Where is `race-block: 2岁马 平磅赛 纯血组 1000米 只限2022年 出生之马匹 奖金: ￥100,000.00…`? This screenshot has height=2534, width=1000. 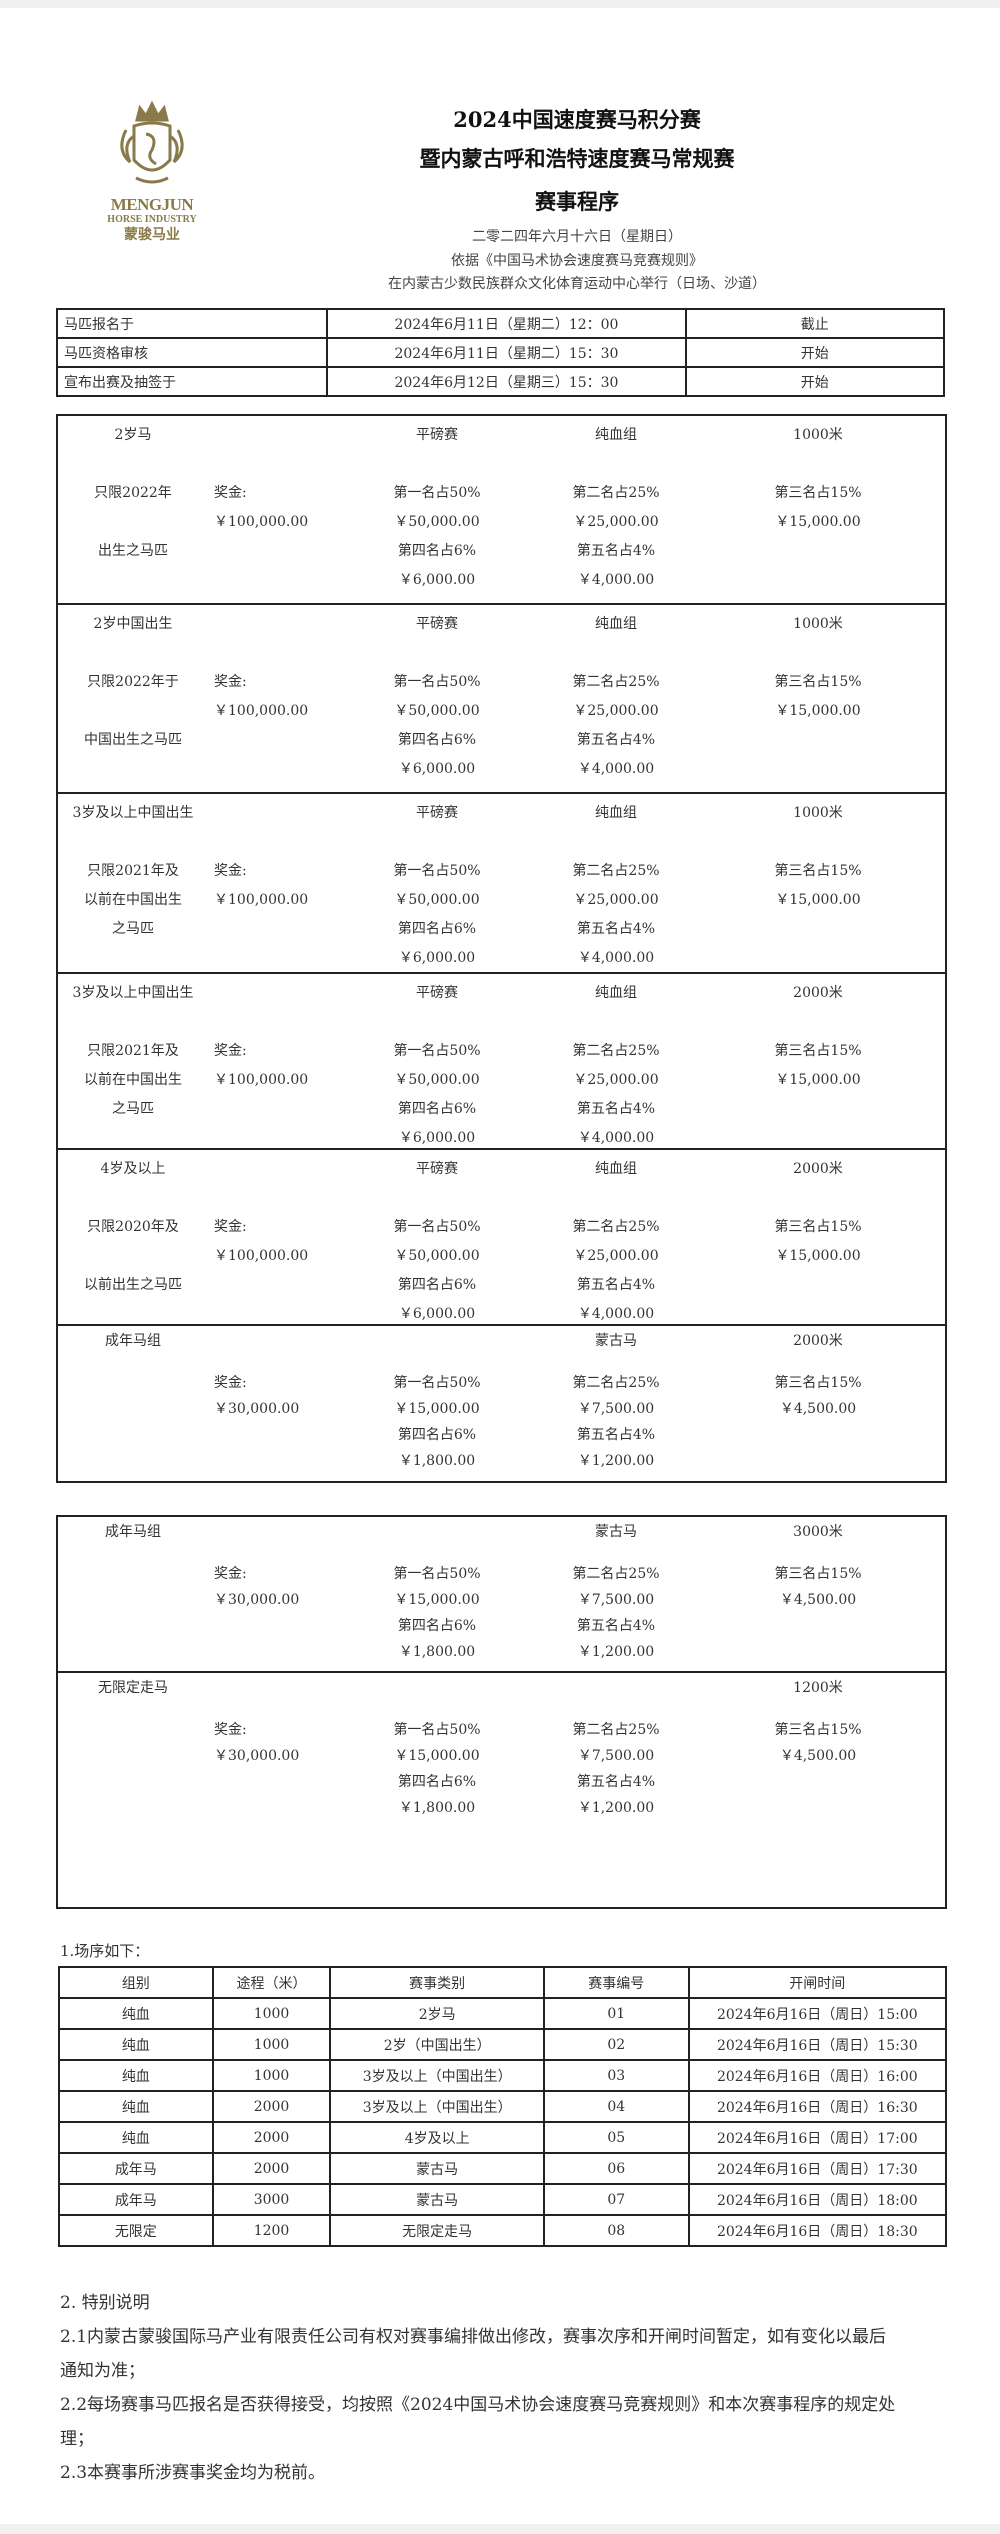 race-block: 2岁马 平磅赛 纯血组 1000米 只限2022年 出生之马匹 奖金: ￥100,000.00… is located at coordinates (501, 510).